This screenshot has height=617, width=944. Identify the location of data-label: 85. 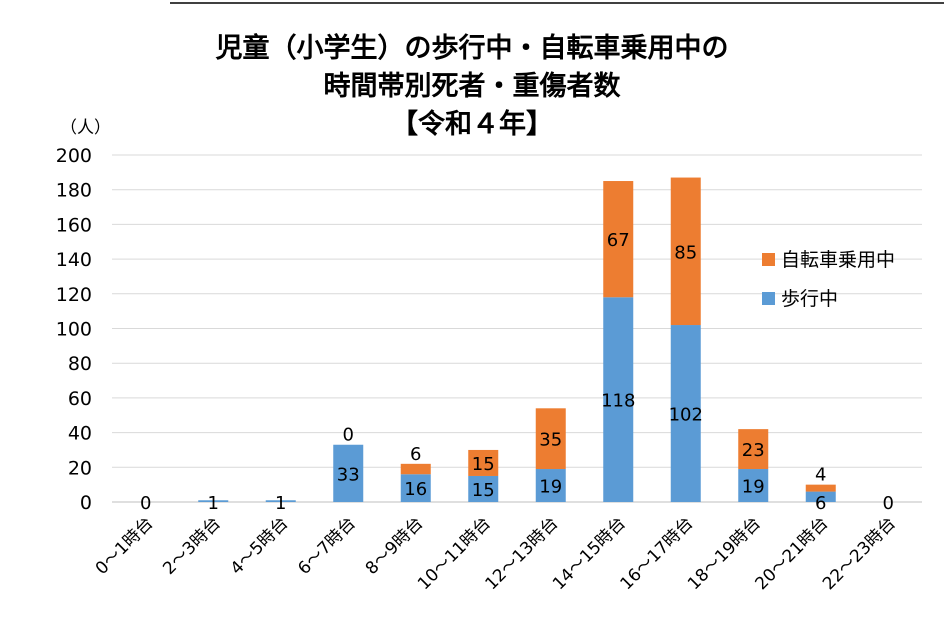
(685, 252).